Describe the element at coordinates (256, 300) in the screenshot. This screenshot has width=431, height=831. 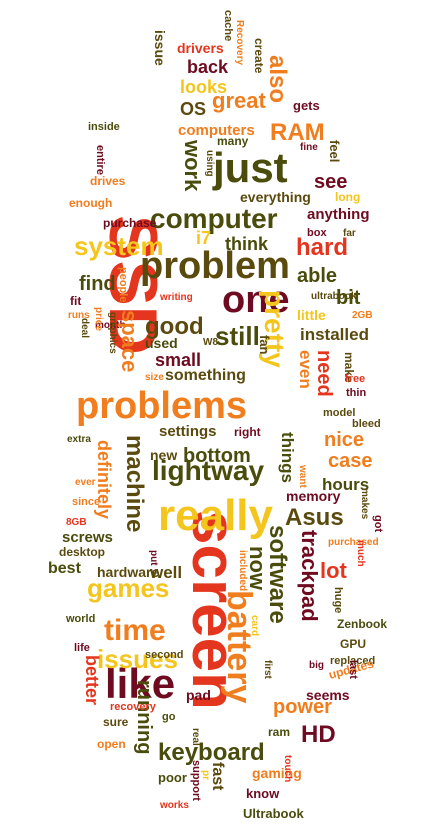
I see `word: one` at that location.